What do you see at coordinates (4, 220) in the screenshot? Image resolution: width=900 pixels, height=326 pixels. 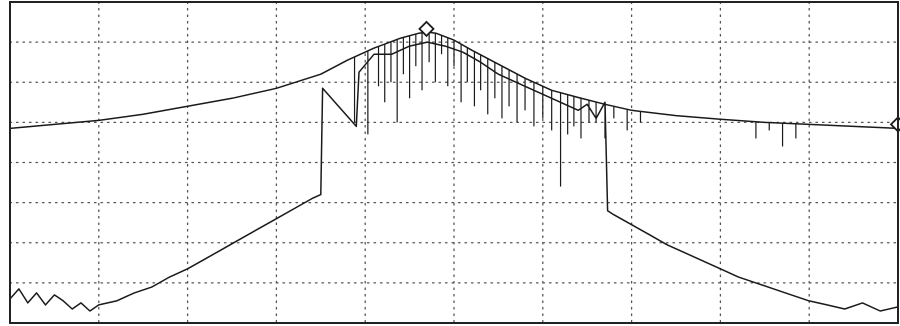 I see `y-axis-label-fragment` at bounding box center [4, 220].